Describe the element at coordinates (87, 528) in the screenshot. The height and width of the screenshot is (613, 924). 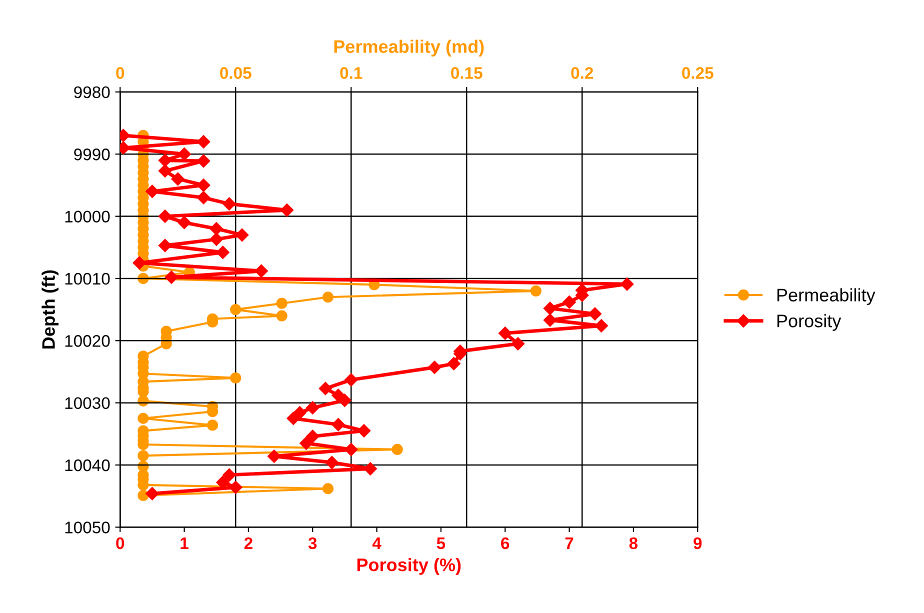
I see `y-tick-label: 10050` at that location.